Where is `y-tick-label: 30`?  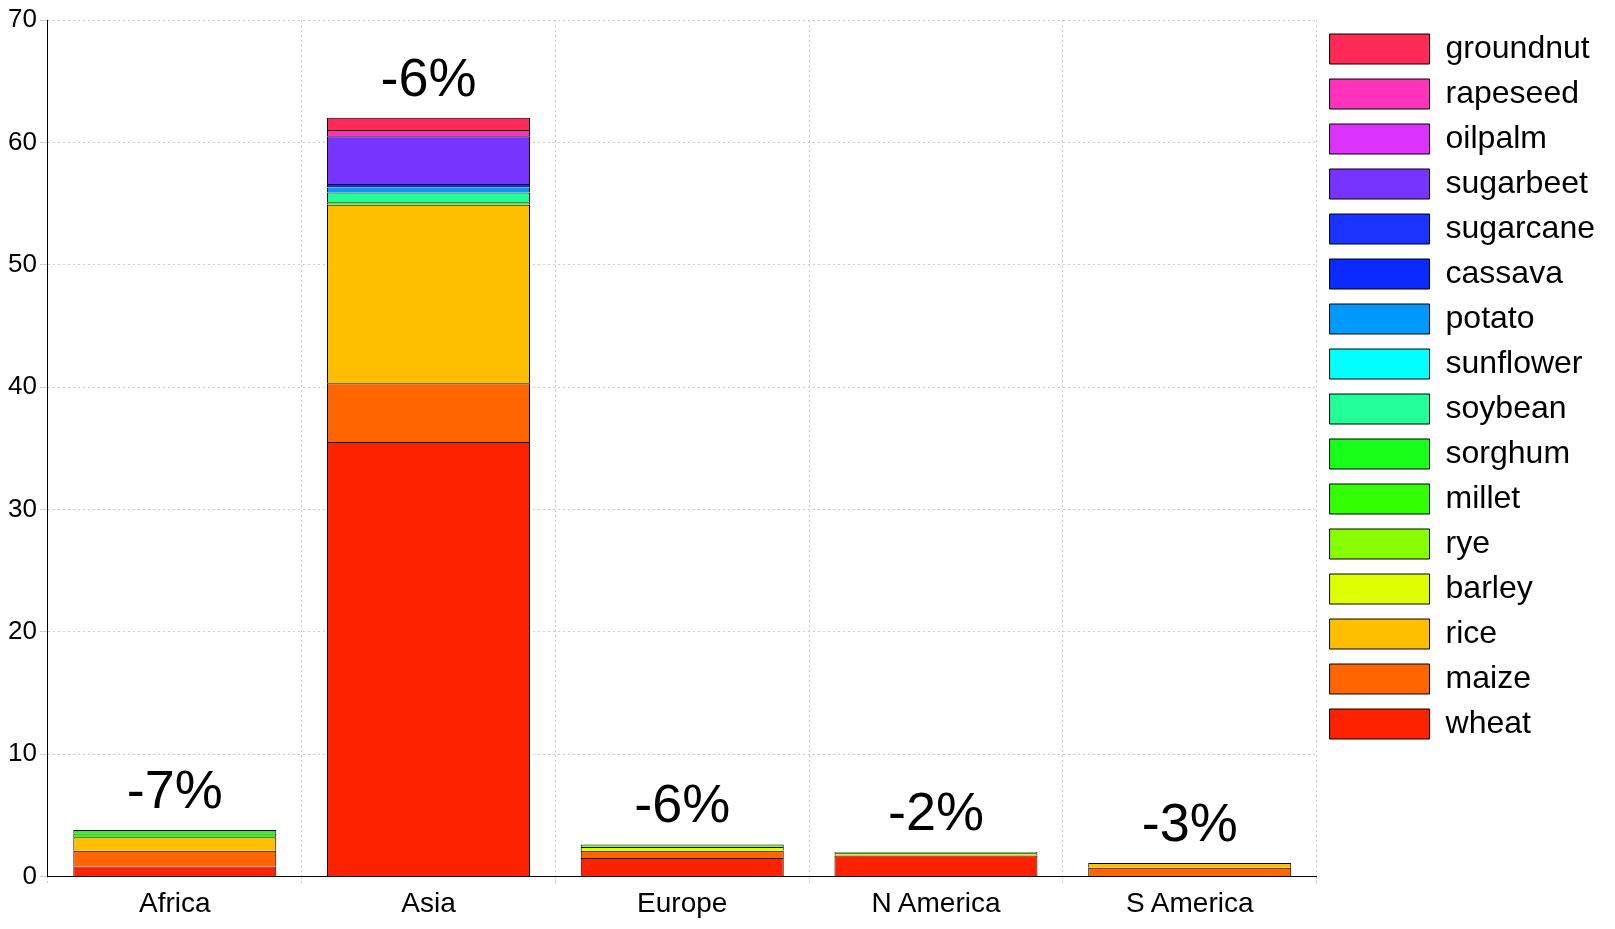
y-tick-label: 30 is located at coordinates (22, 507).